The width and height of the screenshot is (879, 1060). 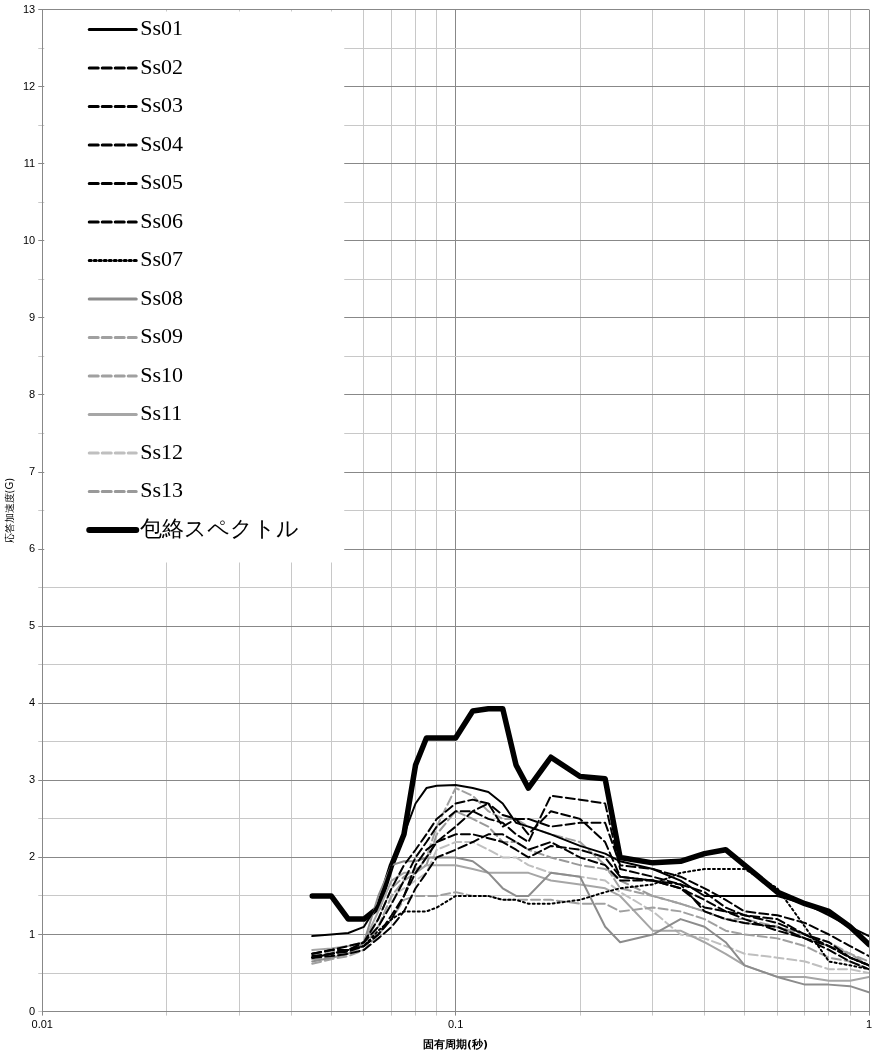 I want to click on y-tick-label: 4, so click(x=32, y=702).